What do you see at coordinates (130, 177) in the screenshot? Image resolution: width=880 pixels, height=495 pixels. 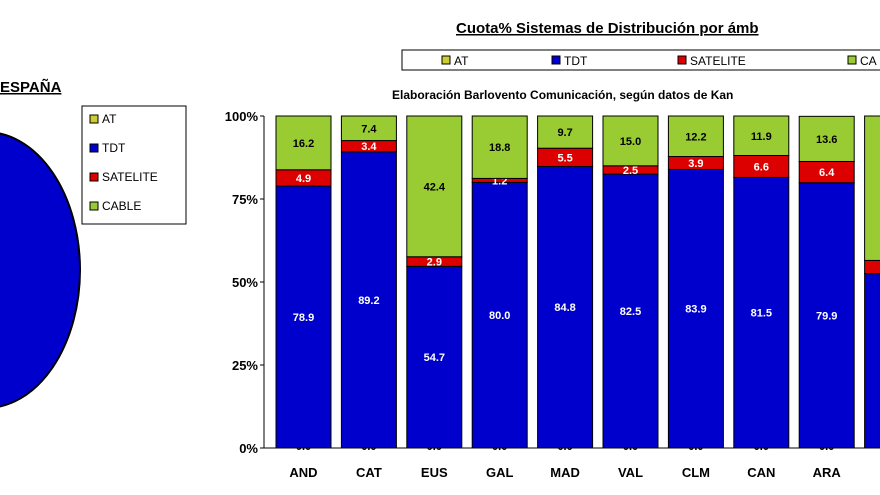 I see `pie-legend-label-satelite: SATELITE` at bounding box center [130, 177].